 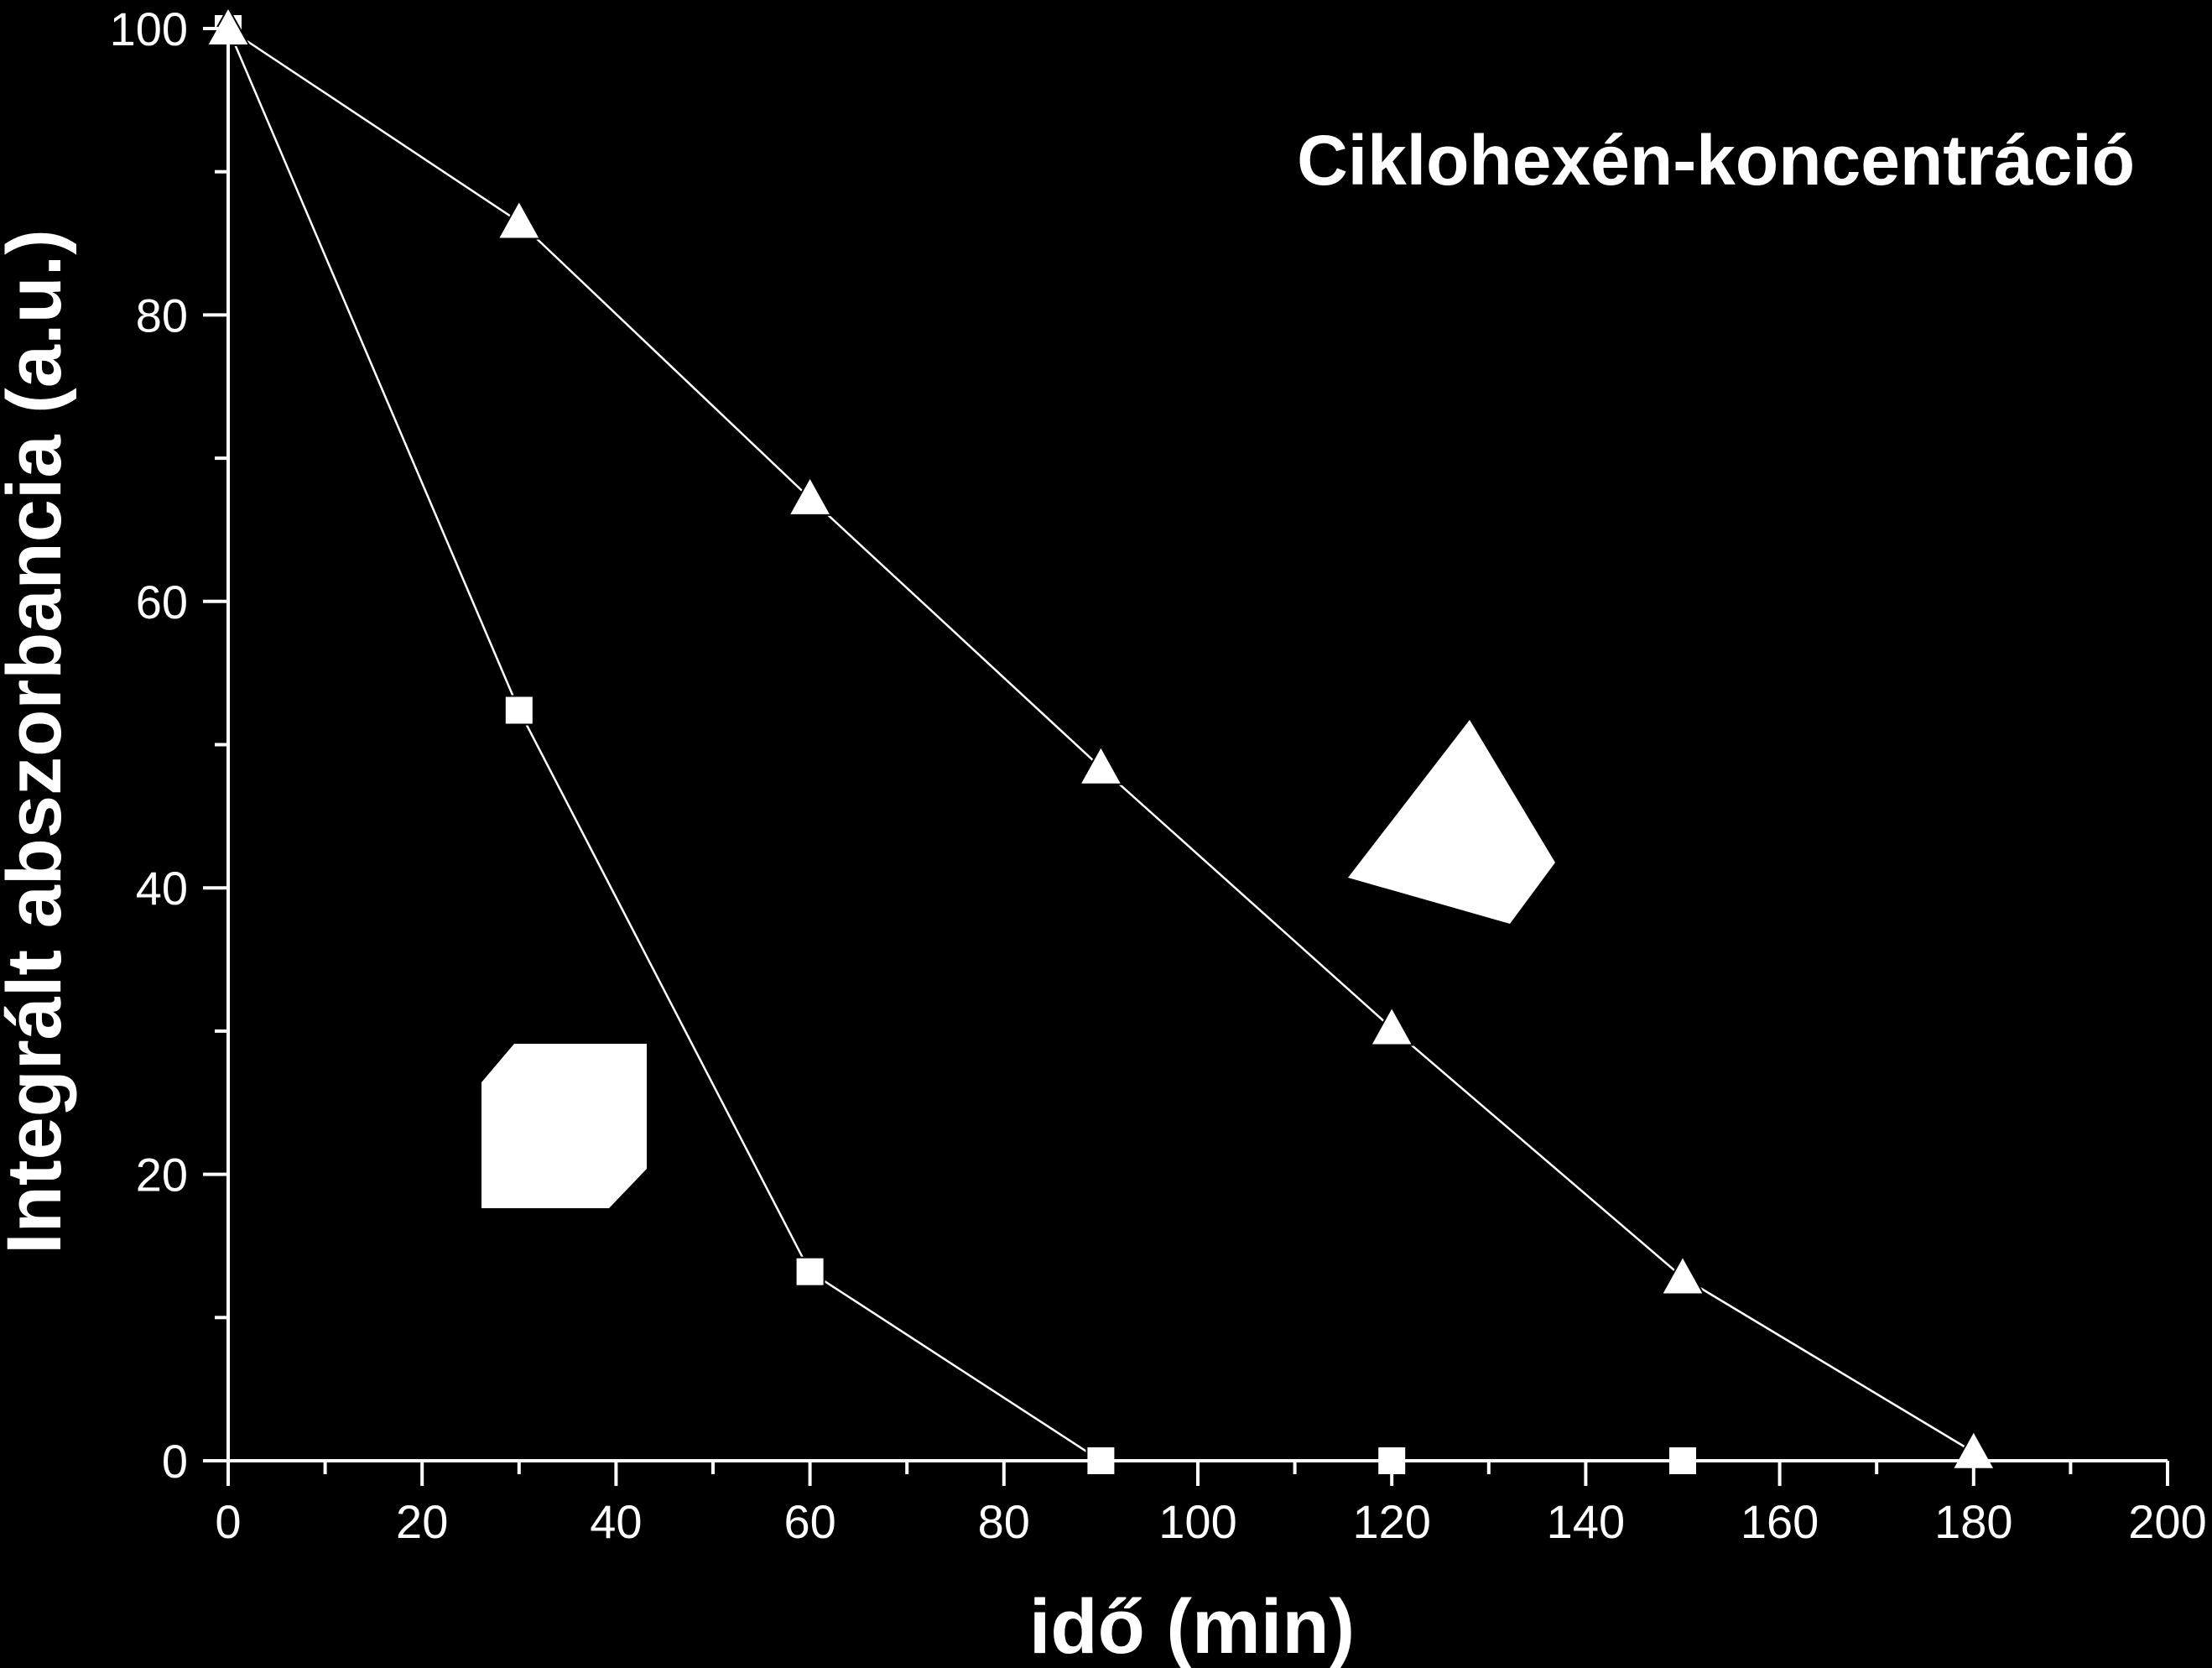 I want to click on white-trapezoid-icon, so click(x=1451, y=822).